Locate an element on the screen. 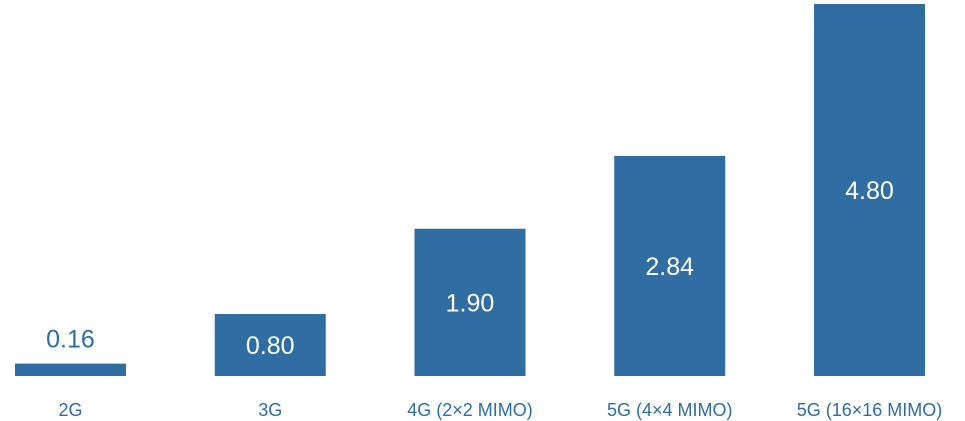 The height and width of the screenshot is (421, 965). x-tick-label-4: 5G (16×16 MIMO) is located at coordinates (870, 410).